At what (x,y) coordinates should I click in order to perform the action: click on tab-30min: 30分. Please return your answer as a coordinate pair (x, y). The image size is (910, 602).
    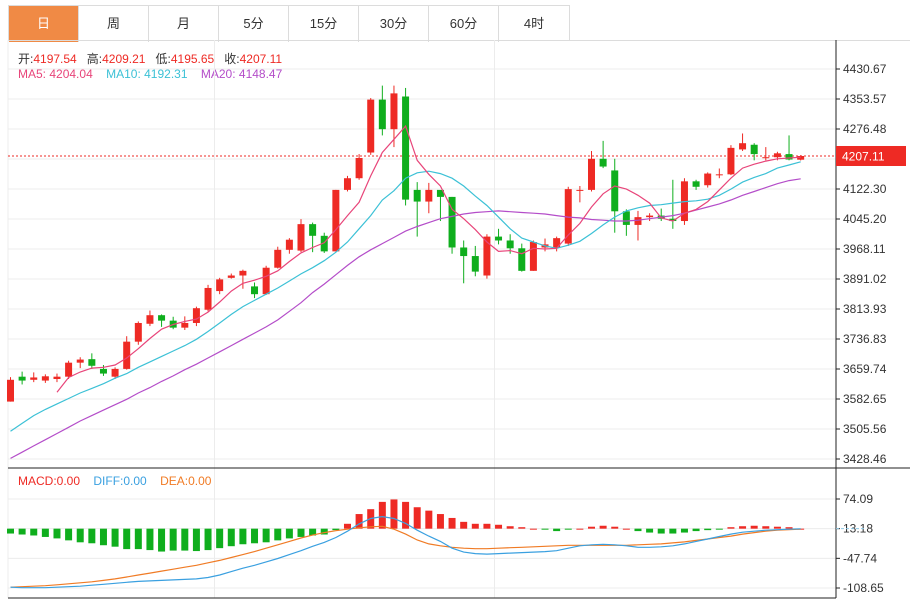
    Looking at the image, I should click on (394, 24).